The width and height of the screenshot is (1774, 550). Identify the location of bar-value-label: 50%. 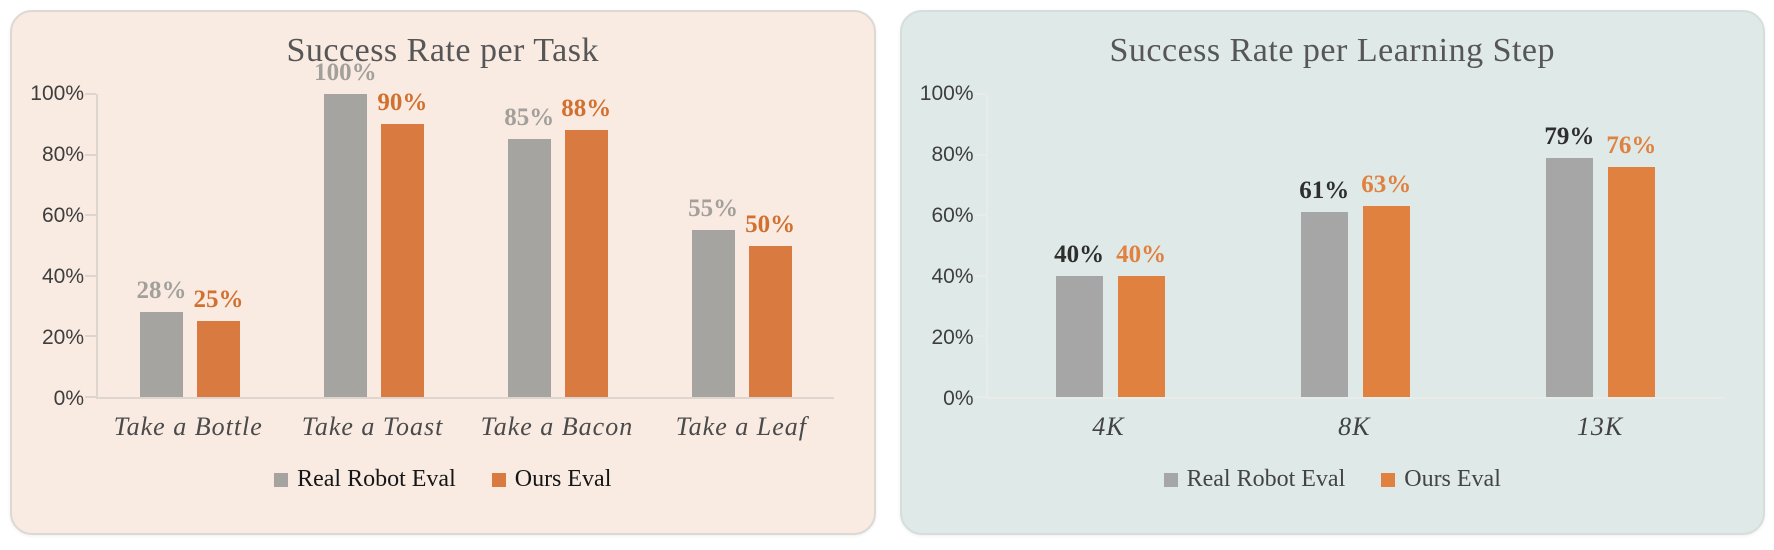
(770, 224).